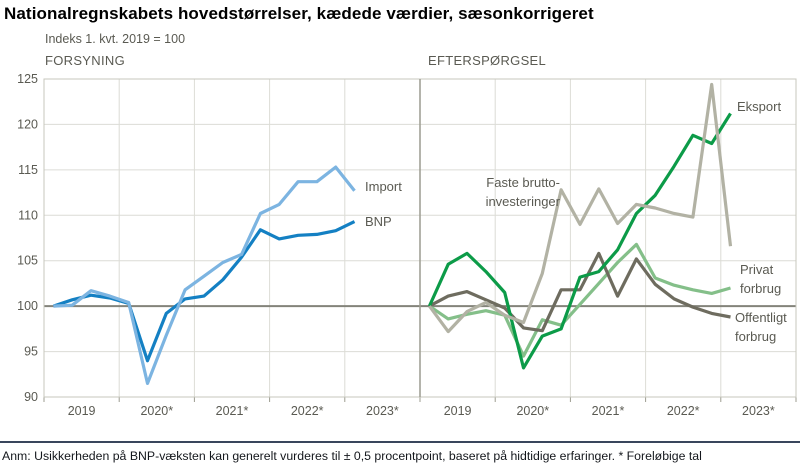  I want to click on y-axis-label-120: 120, so click(27, 124).